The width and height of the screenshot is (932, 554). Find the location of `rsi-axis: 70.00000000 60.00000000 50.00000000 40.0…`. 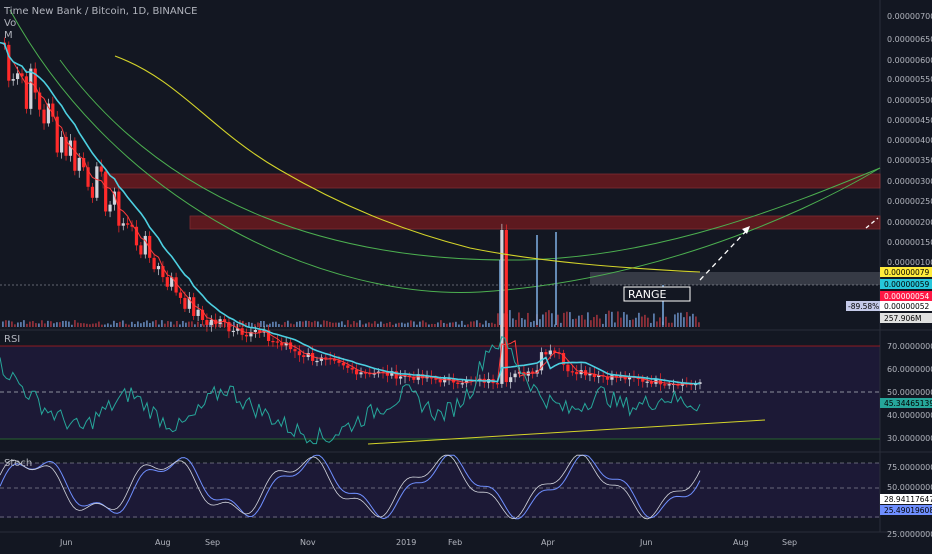

rsi-axis: 70.00000000 60.00000000 50.00000000 40.0… is located at coordinates (909, 392).